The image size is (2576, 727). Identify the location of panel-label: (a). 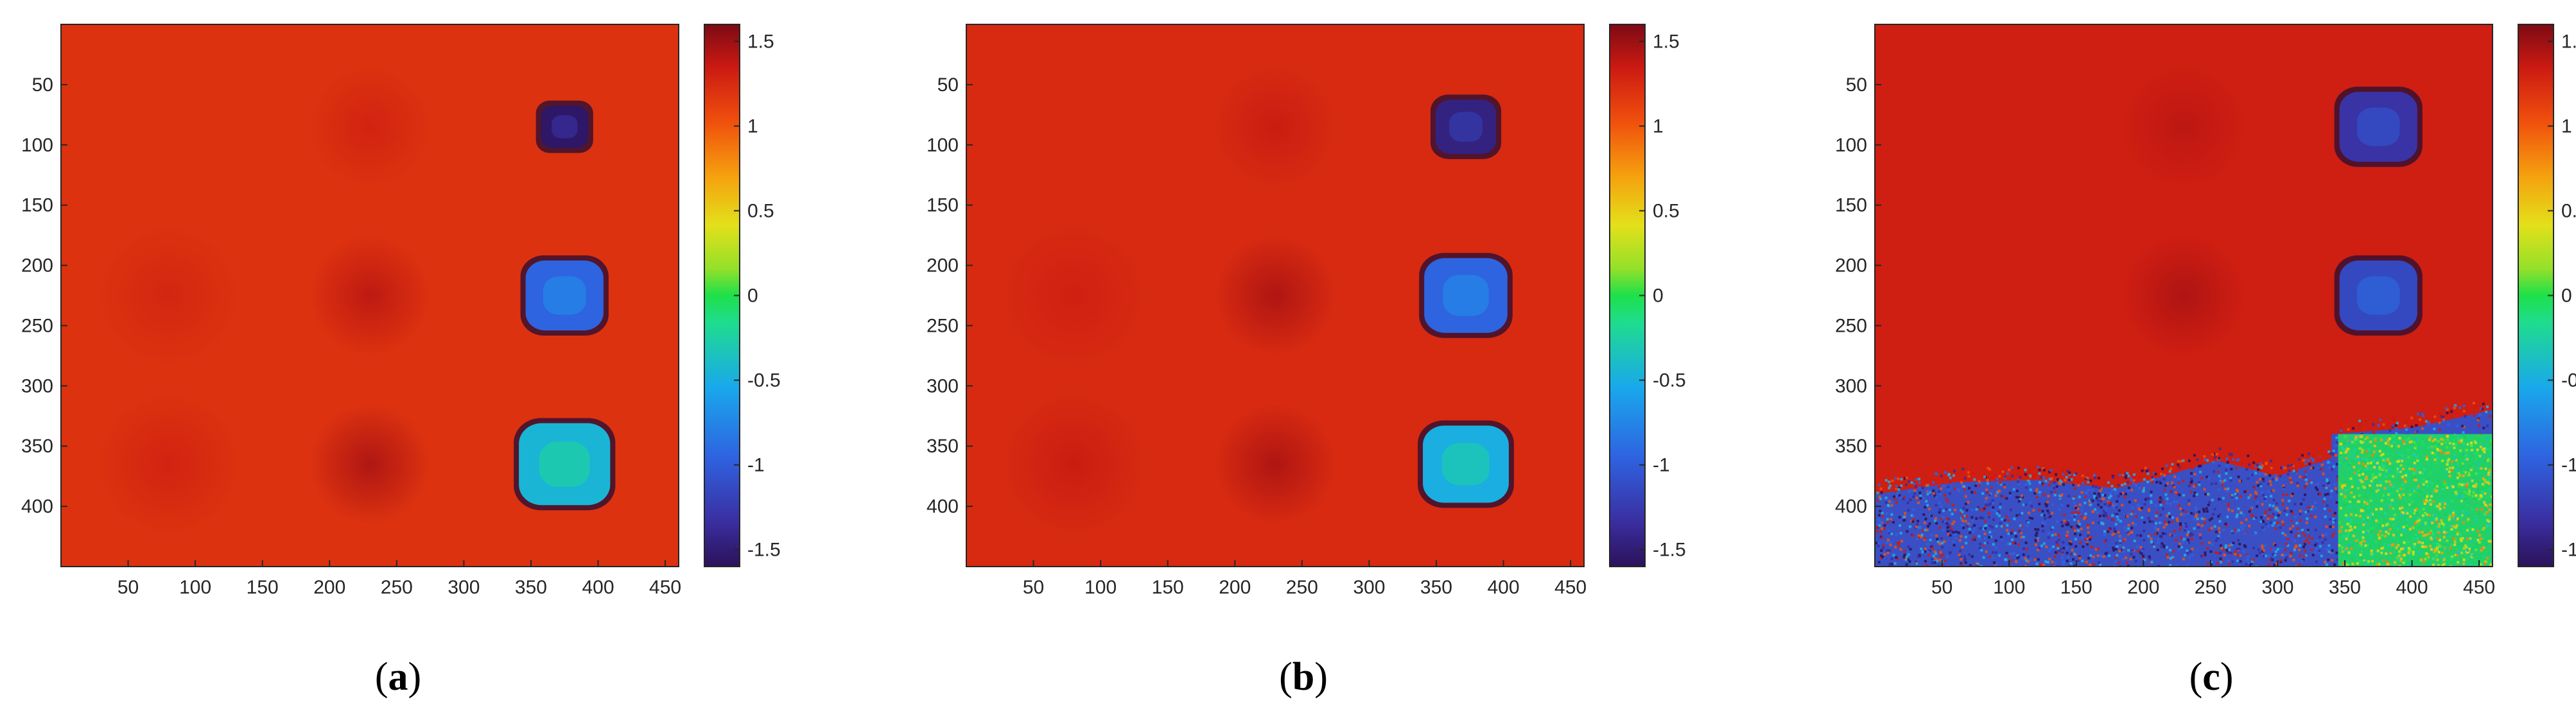
(398, 677).